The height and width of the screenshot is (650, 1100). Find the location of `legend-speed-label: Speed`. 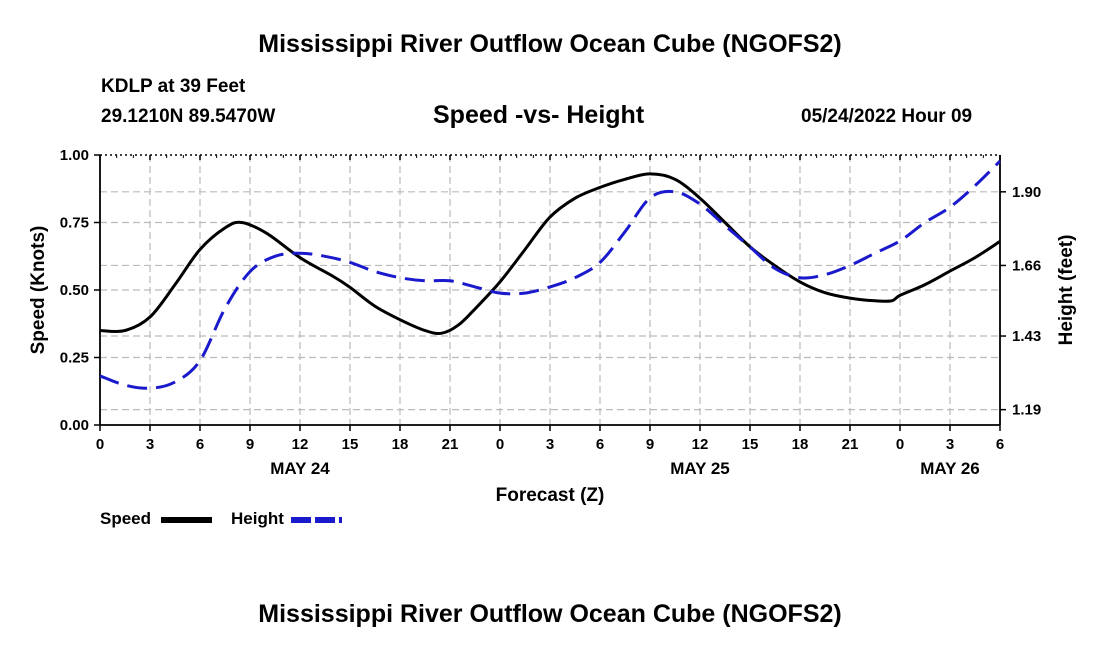

legend-speed-label: Speed is located at coordinates (126, 518).